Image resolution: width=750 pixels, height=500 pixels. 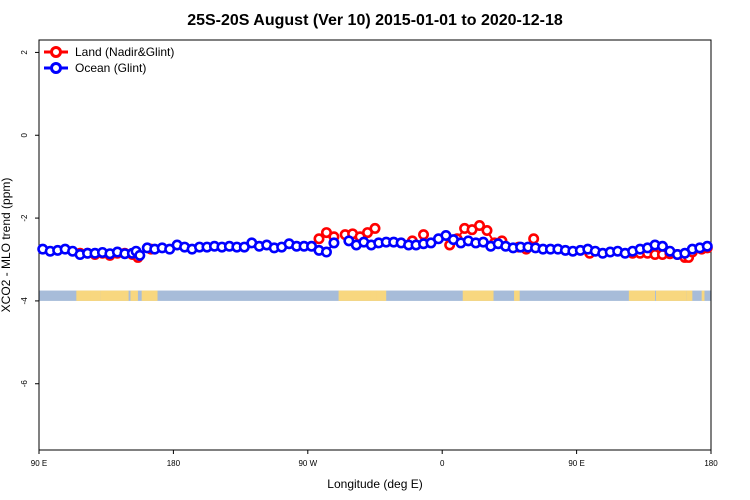 What do you see at coordinates (374, 484) in the screenshot?
I see `x-axis-label: Longitude (deg E)` at bounding box center [374, 484].